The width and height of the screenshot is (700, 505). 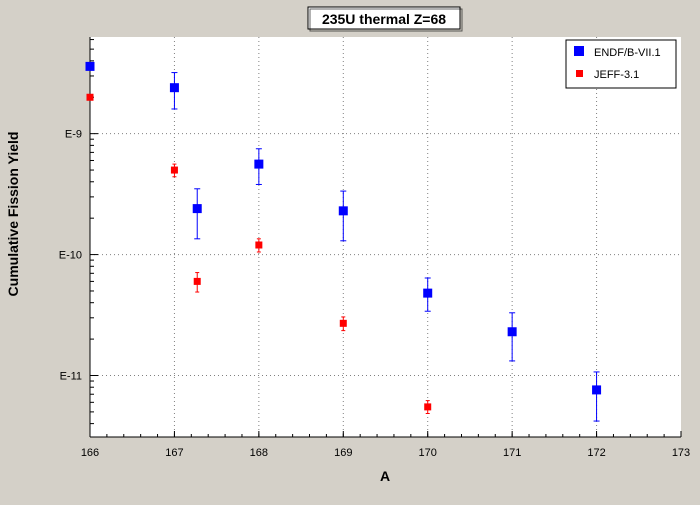 What do you see at coordinates (71, 376) in the screenshot?
I see `y-tick-label: E-11` at bounding box center [71, 376].